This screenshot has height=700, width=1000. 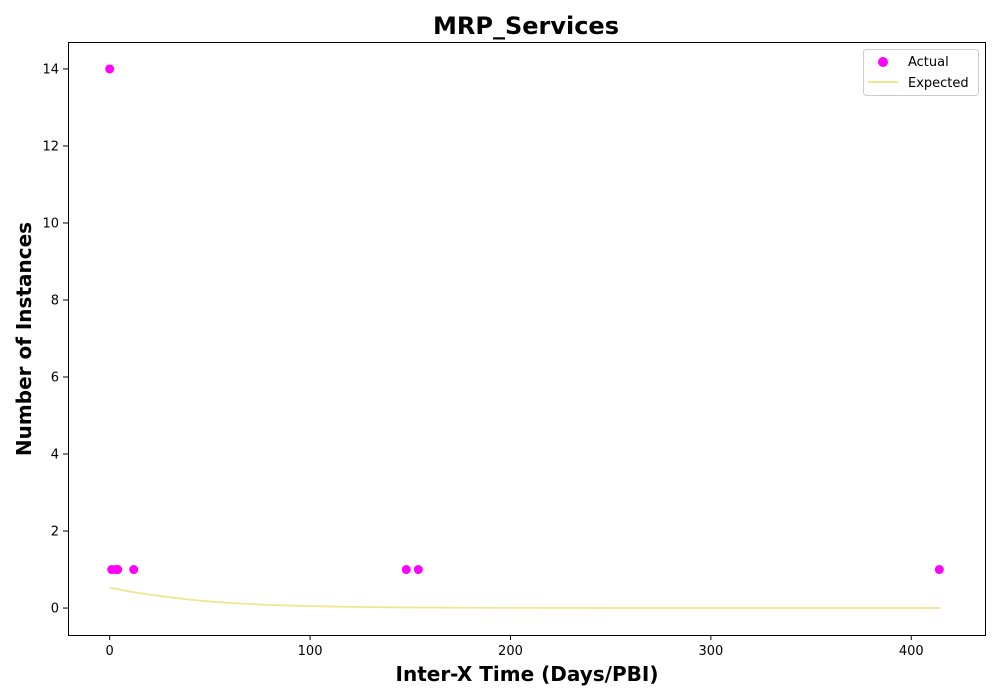 I want to click on legend-box, so click(x=921, y=72).